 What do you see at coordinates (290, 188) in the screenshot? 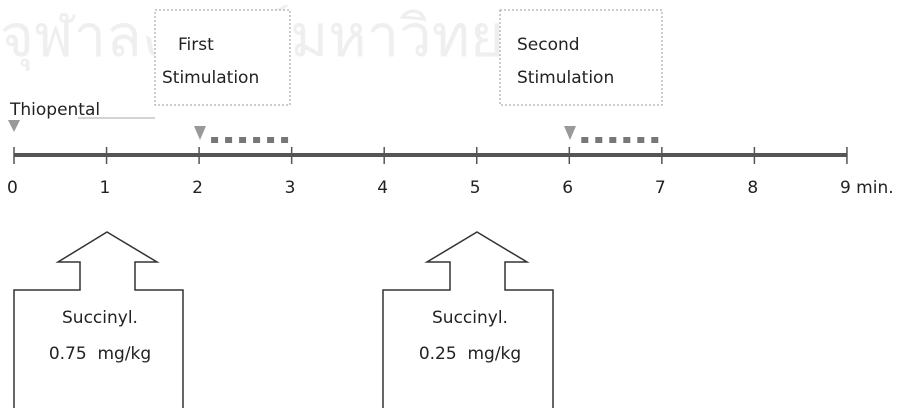
I see `tick-label: 3` at bounding box center [290, 188].